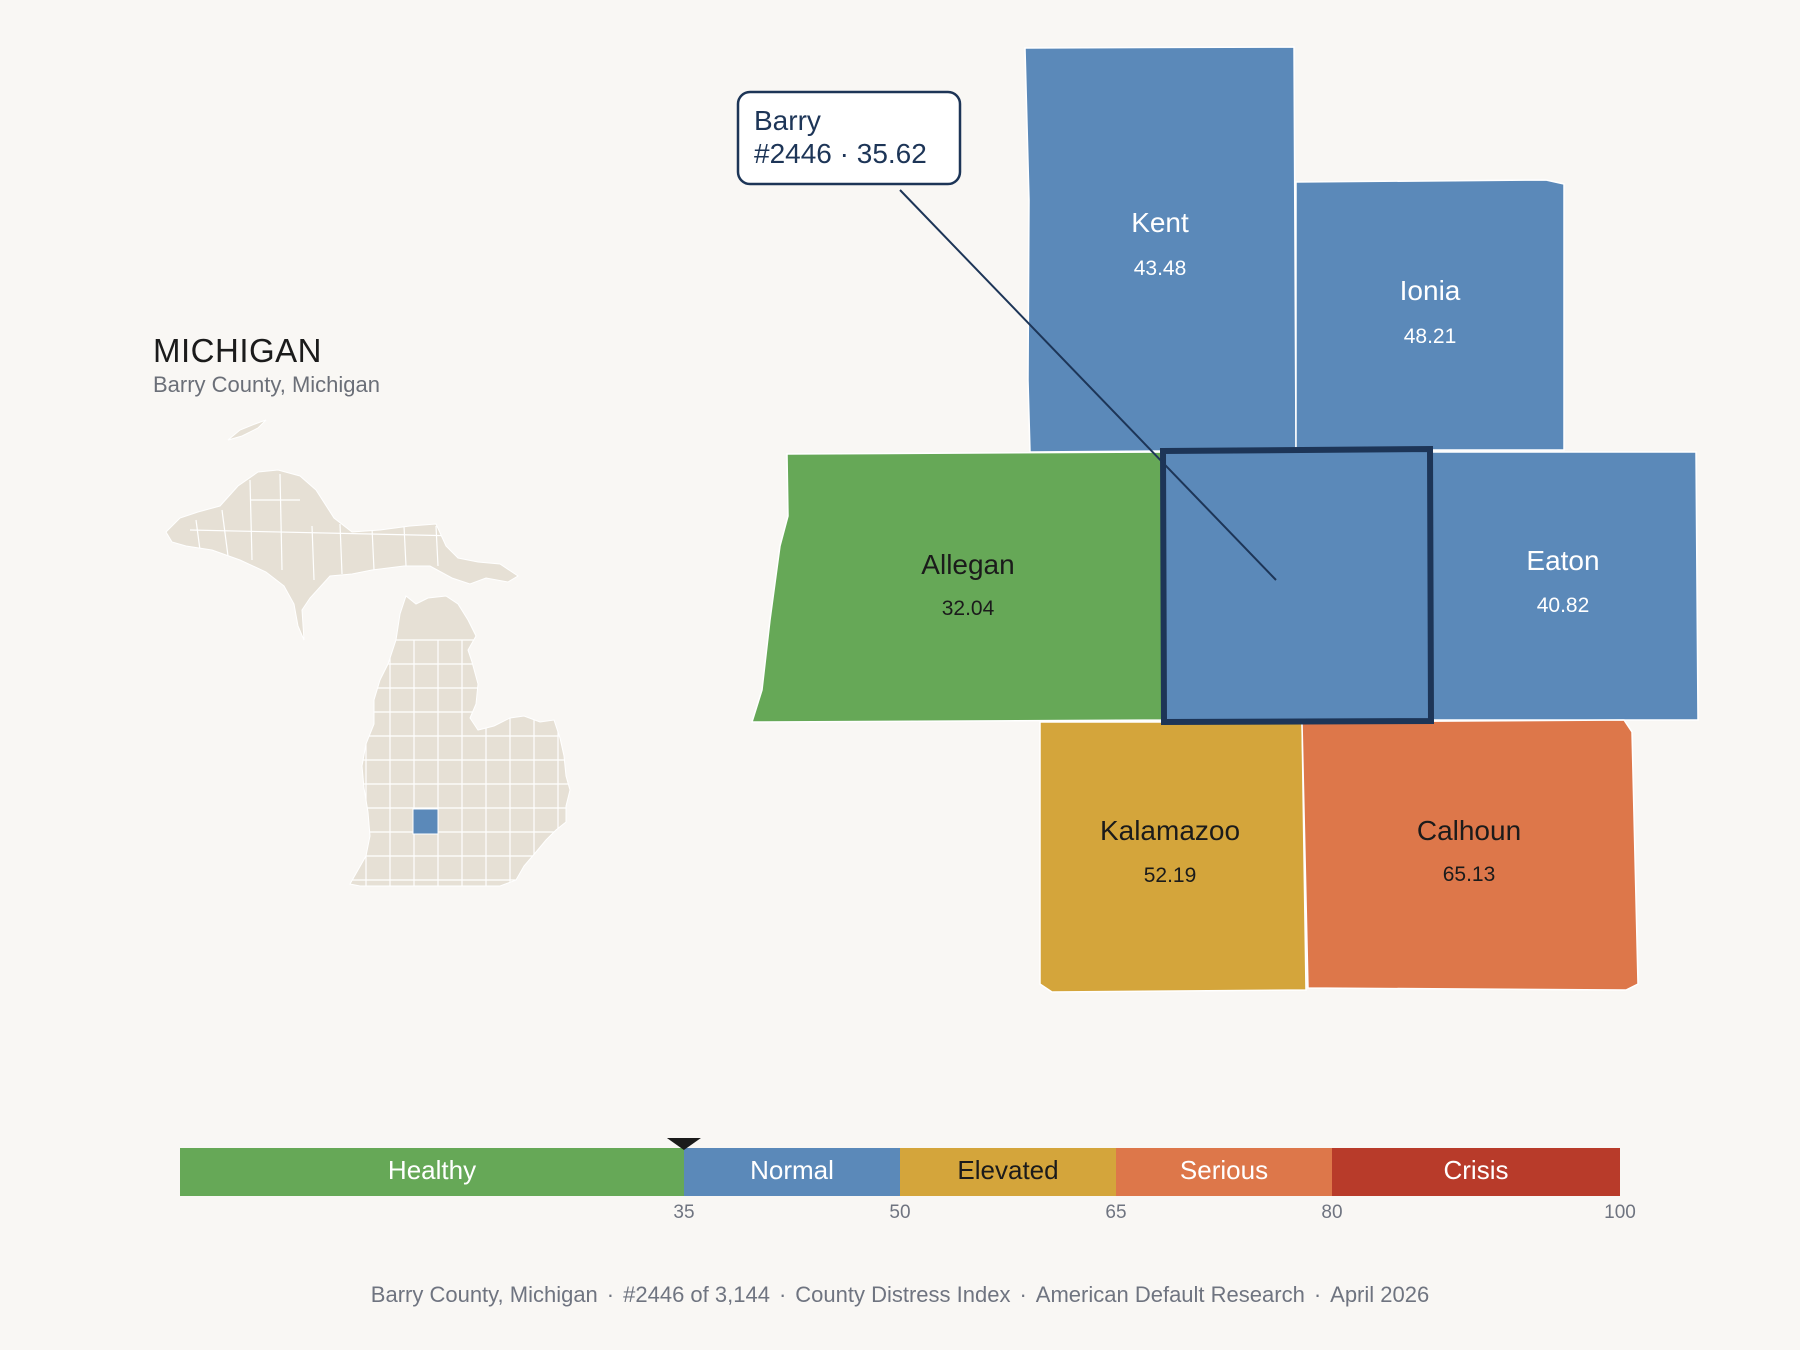 This screenshot has width=1800, height=1350. I want to click on legend-band-crisis, so click(1476, 1172).